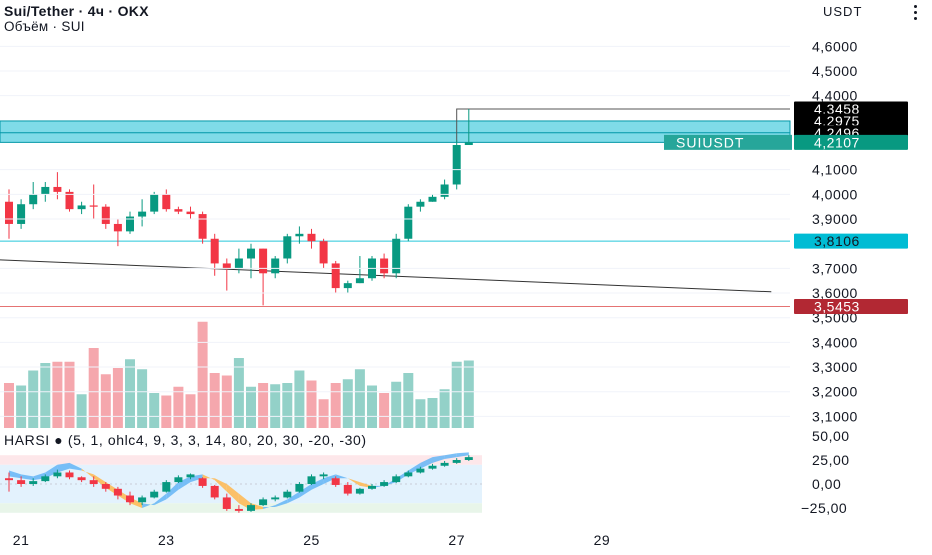 The image size is (932, 555). What do you see at coordinates (835, 170) in the screenshot?
I see `price-tick-label: 4,1000` at bounding box center [835, 170].